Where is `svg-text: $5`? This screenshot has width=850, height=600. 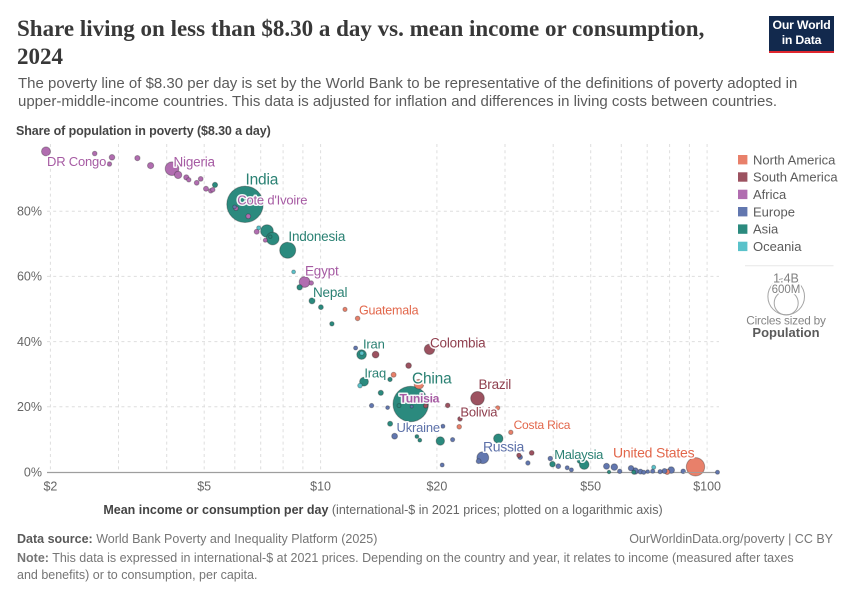 svg-text: $5 is located at coordinates (204, 487).